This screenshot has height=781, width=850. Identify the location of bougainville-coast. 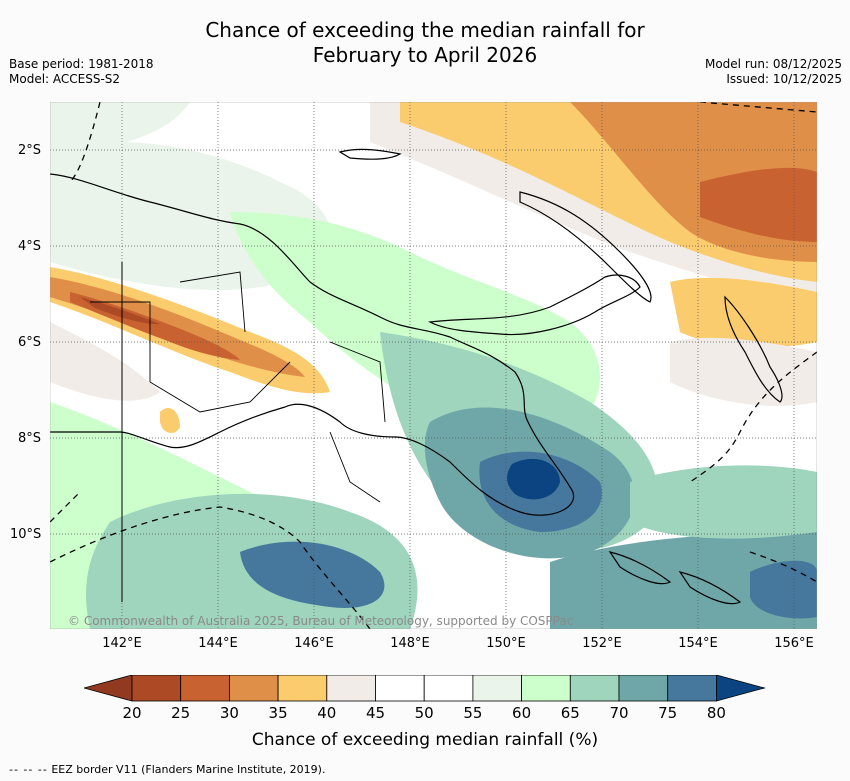
(753, 349).